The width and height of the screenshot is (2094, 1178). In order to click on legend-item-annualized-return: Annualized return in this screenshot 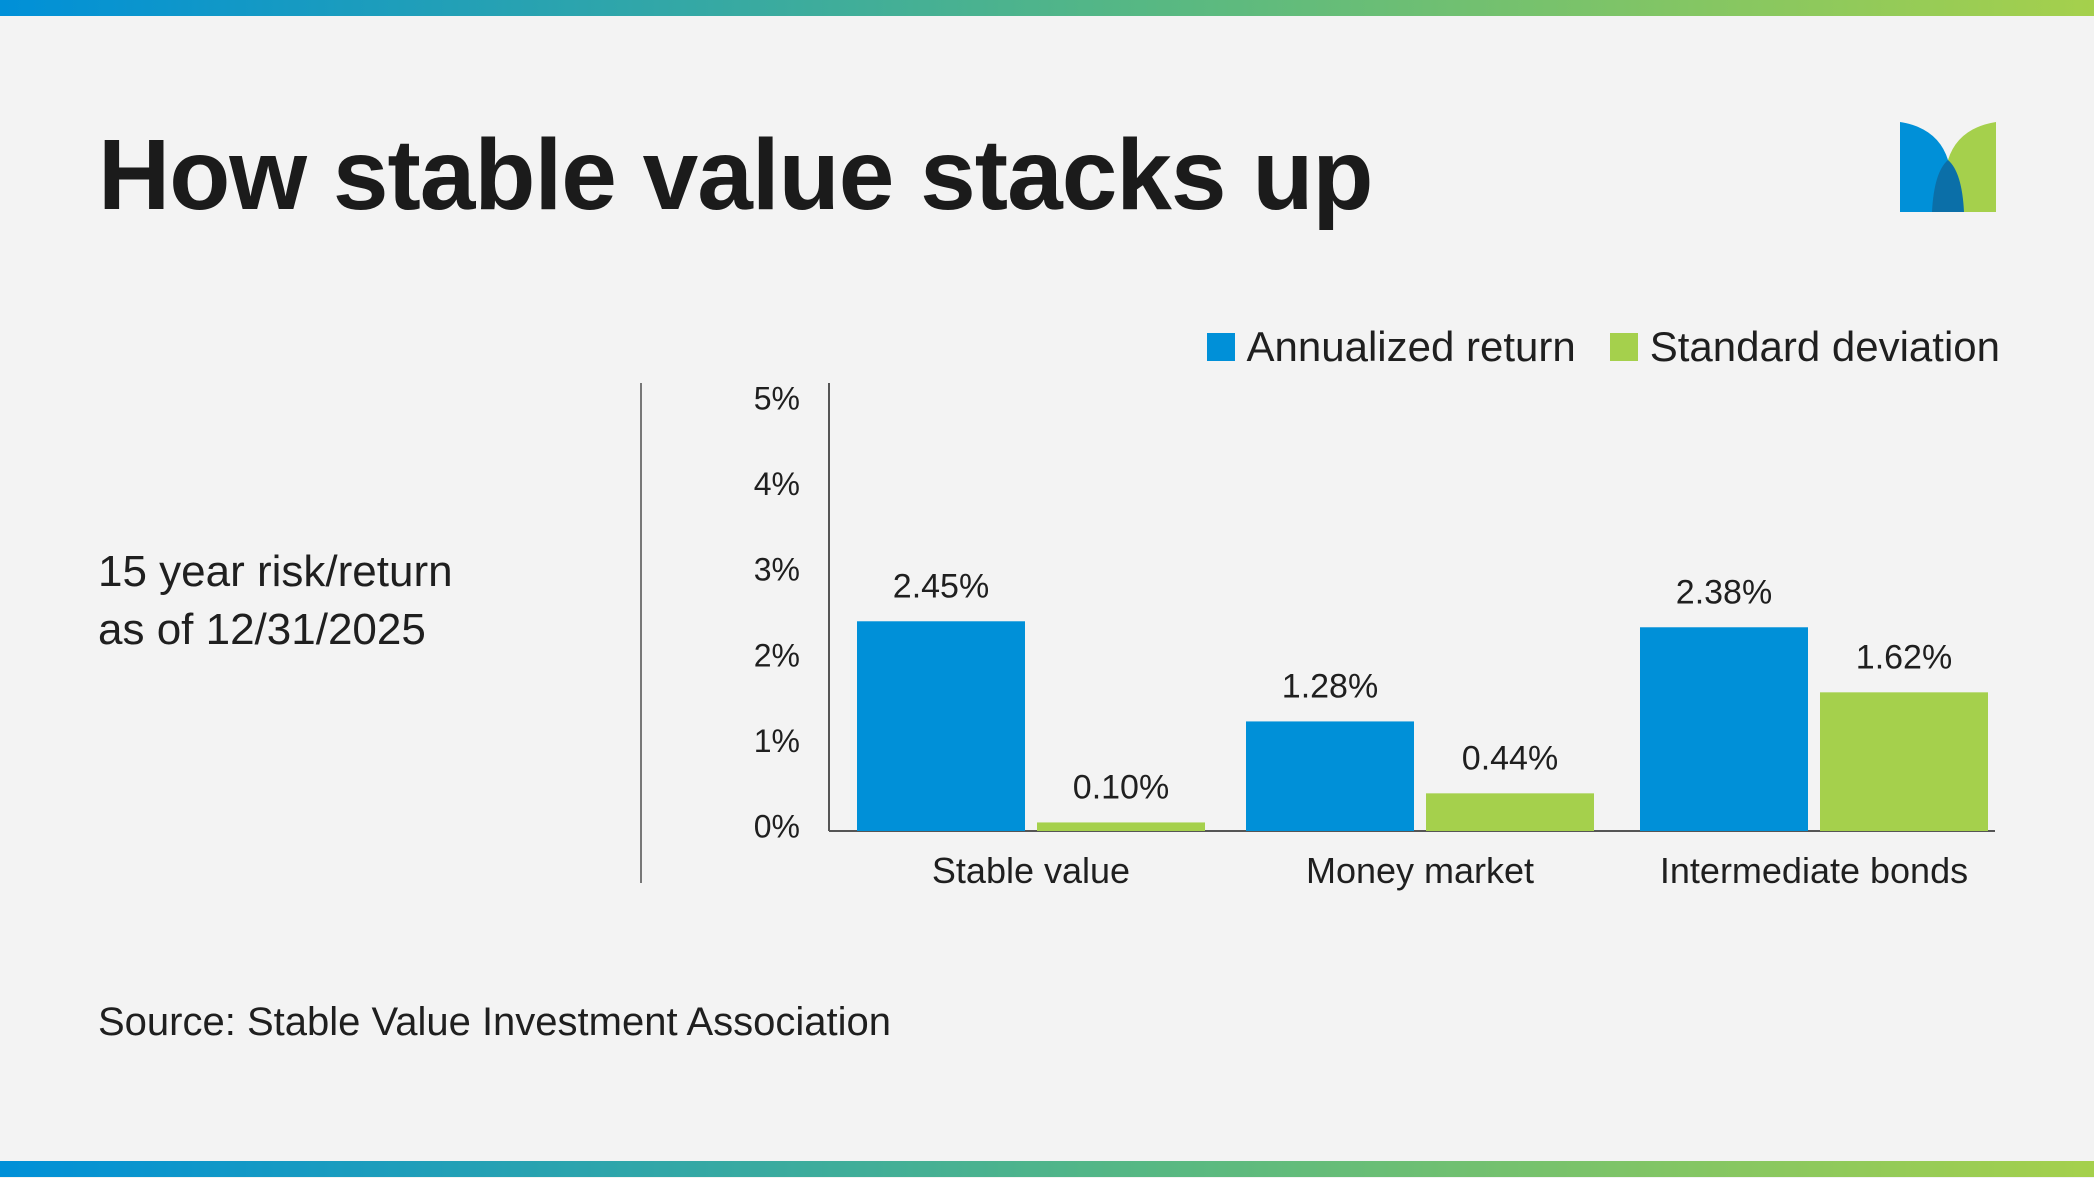, I will do `click(1391, 347)`.